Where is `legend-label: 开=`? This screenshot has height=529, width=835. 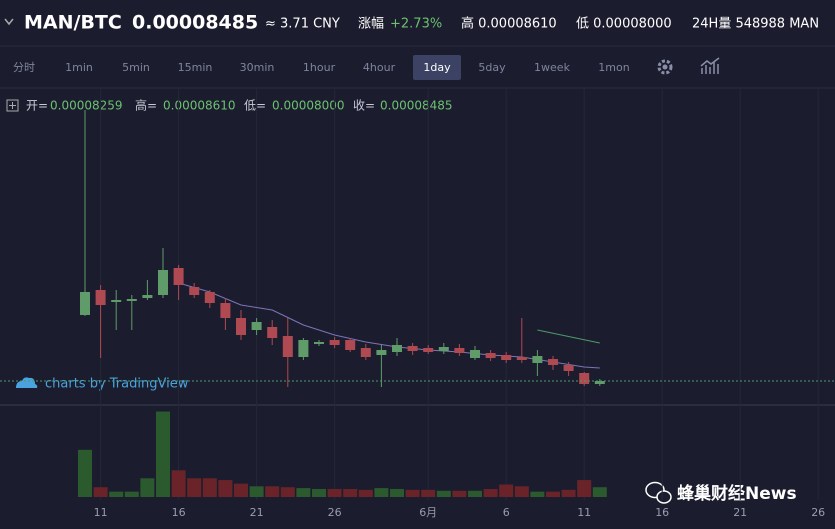 legend-label: 开= is located at coordinates (37, 106).